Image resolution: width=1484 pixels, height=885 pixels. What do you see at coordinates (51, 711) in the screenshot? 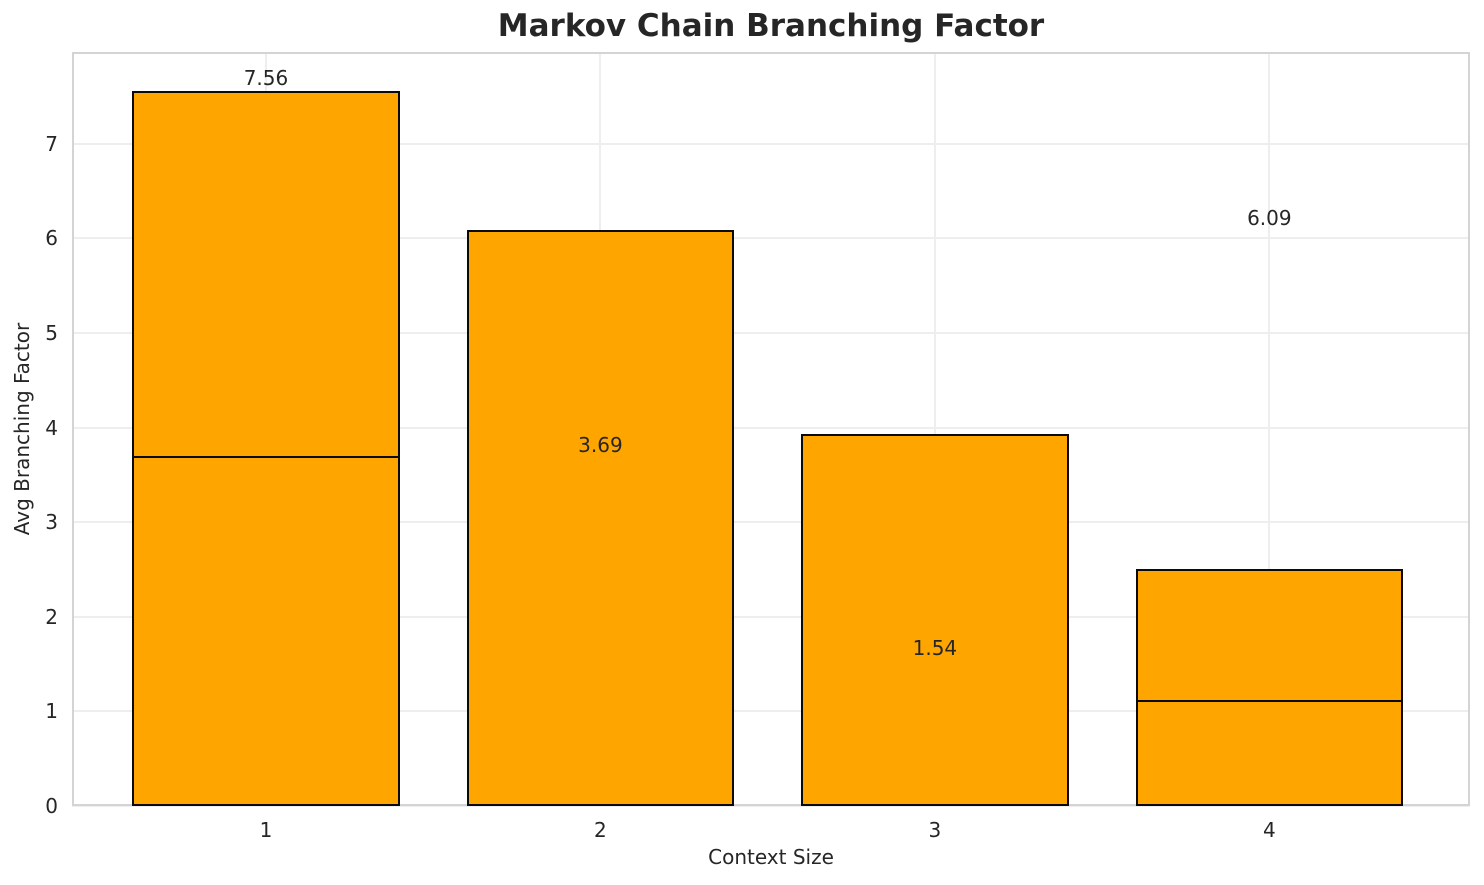
I see `y-tick-label: 1` at bounding box center [51, 711].